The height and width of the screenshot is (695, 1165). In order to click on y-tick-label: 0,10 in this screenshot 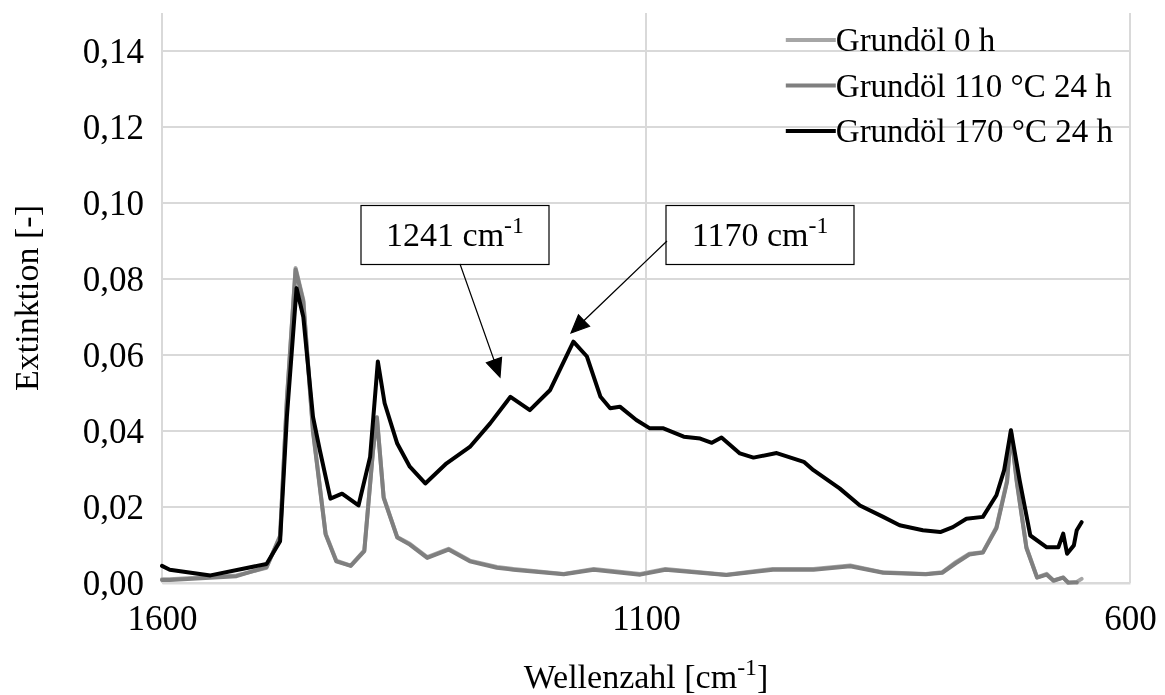, I will do `click(113, 203)`.